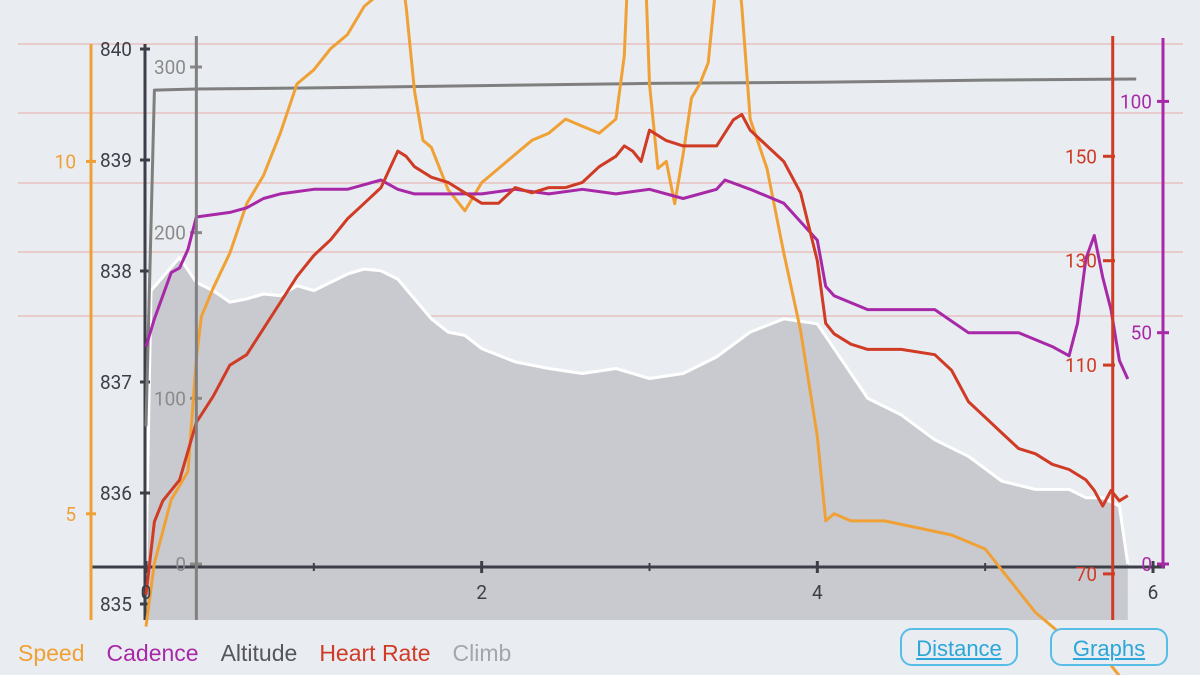 The width and height of the screenshot is (1200, 675). What do you see at coordinates (116, 49) in the screenshot?
I see `altitude-tick-label-5: 840` at bounding box center [116, 49].